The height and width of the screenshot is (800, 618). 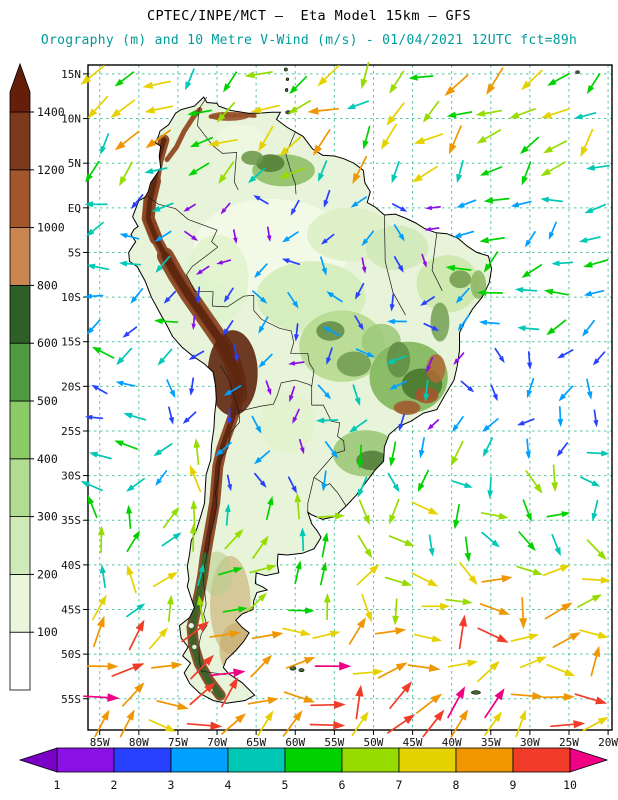 What do you see at coordinates (491, 742) in the screenshot?
I see `lon-label: 35W` at bounding box center [491, 742].